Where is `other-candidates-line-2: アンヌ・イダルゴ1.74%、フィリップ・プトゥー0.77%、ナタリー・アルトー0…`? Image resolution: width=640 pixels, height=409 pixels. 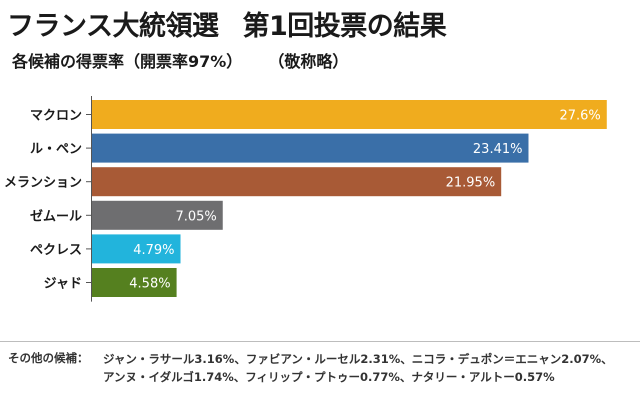
other-candidates-line-2: アンヌ・イダルゴ1.74%、フィリップ・プトゥー0.77%、ナタリー・アルトー0… is located at coordinates (329, 377).